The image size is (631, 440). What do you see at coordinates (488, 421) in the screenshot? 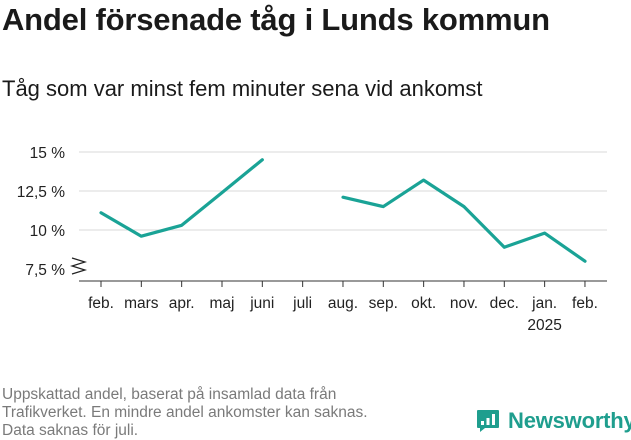
I see `newsworthy-logo-icon` at bounding box center [488, 421].